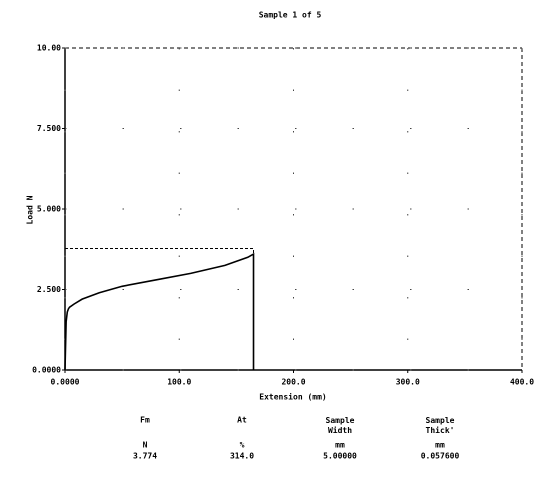 This screenshot has height=495, width=552. Describe the element at coordinates (30, 209) in the screenshot. I see `y-axis-label: Load N` at that location.